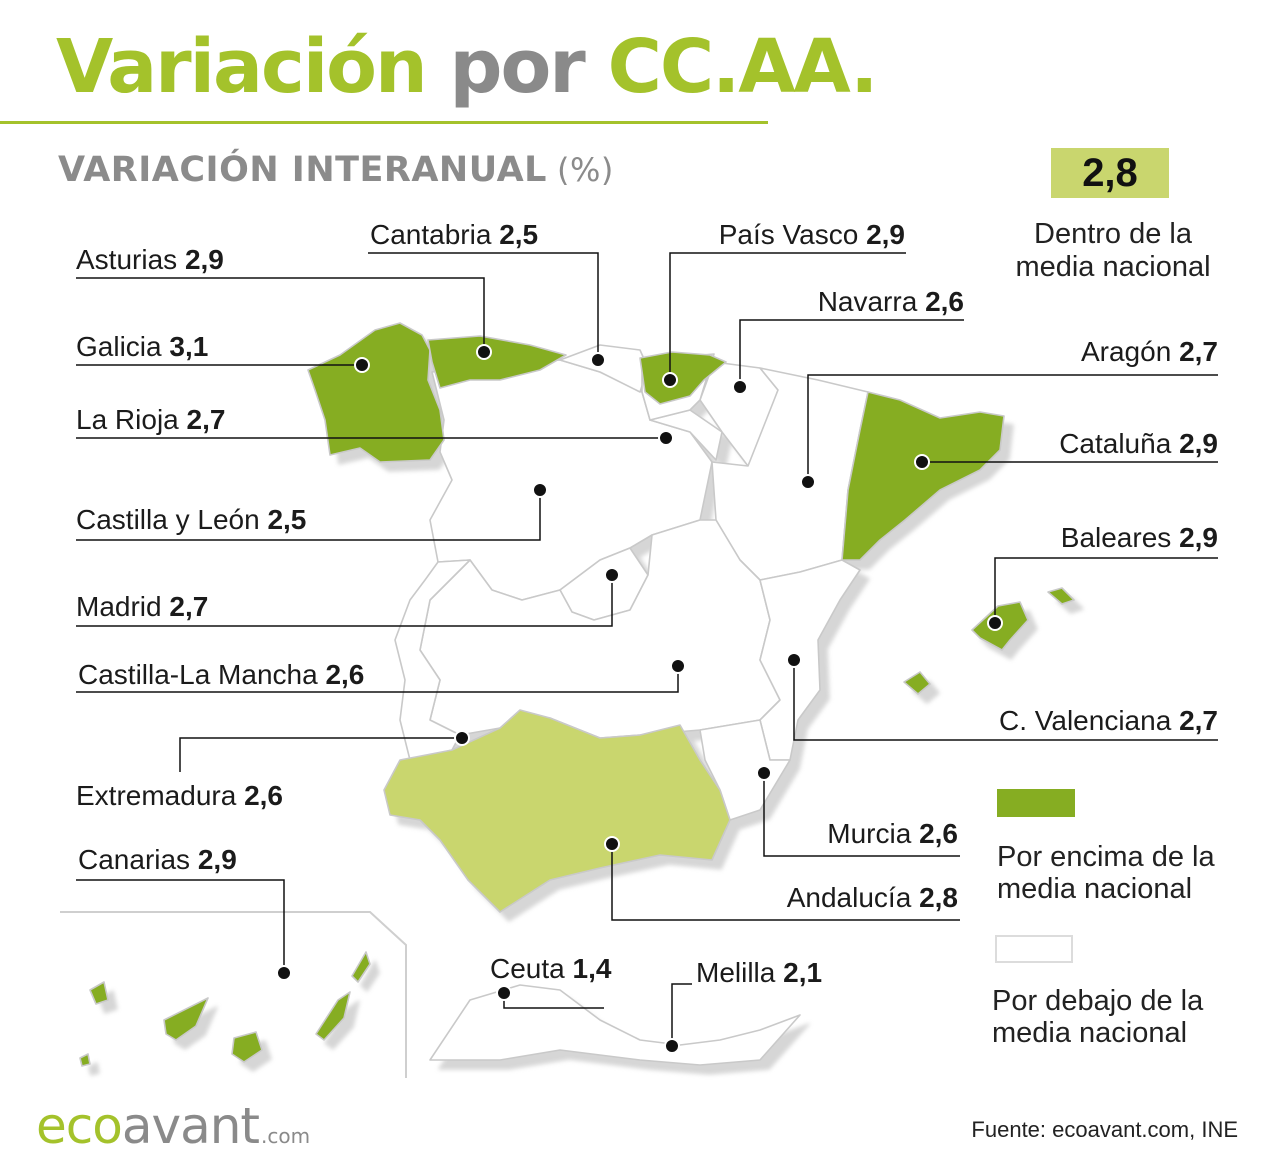  Describe the element at coordinates (592, 968) in the screenshot. I see `label-ceuta-value: 1,4` at that location.